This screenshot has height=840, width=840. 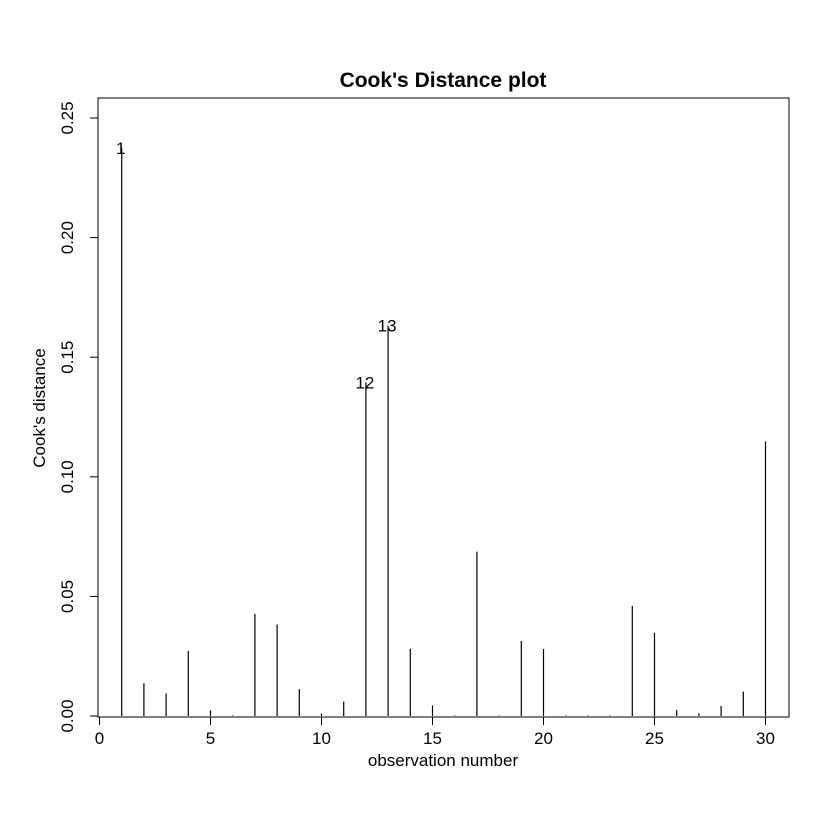 I want to click on x-tick-label: 30, so click(x=765, y=738).